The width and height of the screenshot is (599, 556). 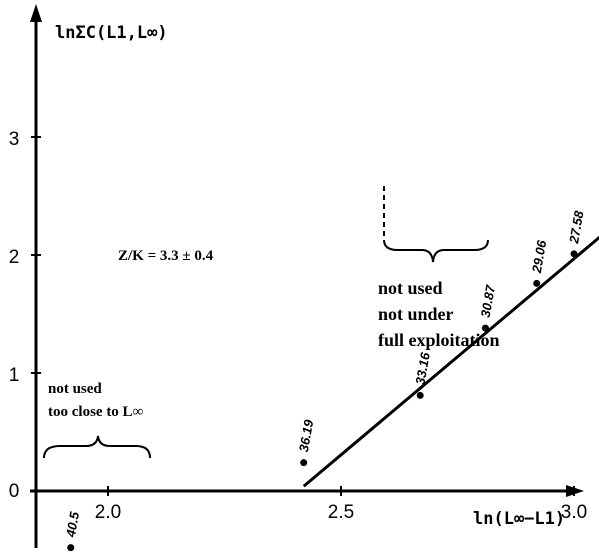 What do you see at coordinates (410, 288) in the screenshot?
I see `right-note-line-1: not used` at bounding box center [410, 288].